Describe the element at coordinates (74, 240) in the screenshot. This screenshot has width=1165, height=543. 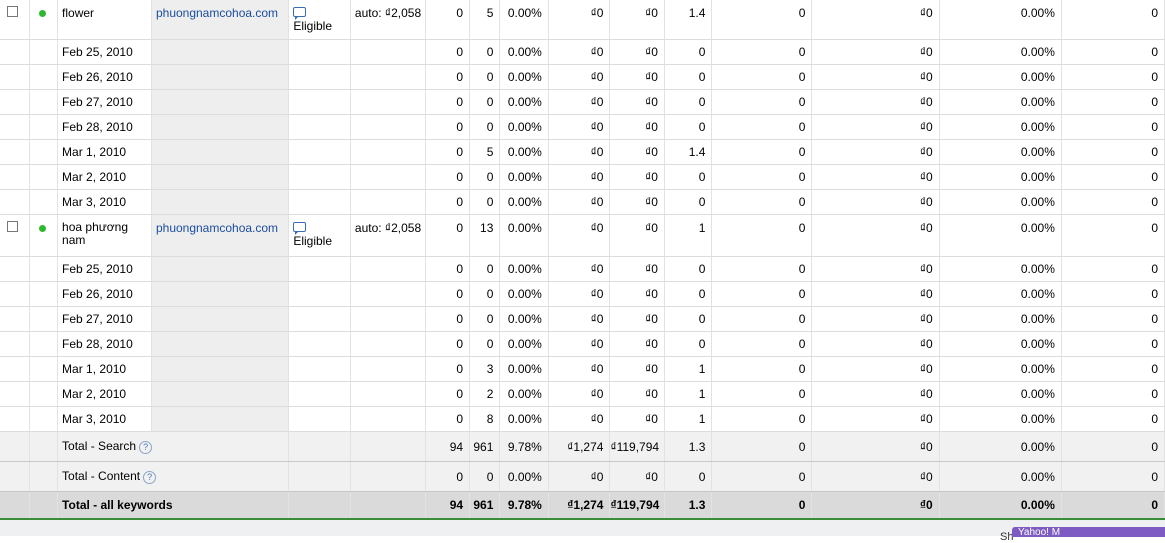
I see `keyword-text-line: nam` at that location.